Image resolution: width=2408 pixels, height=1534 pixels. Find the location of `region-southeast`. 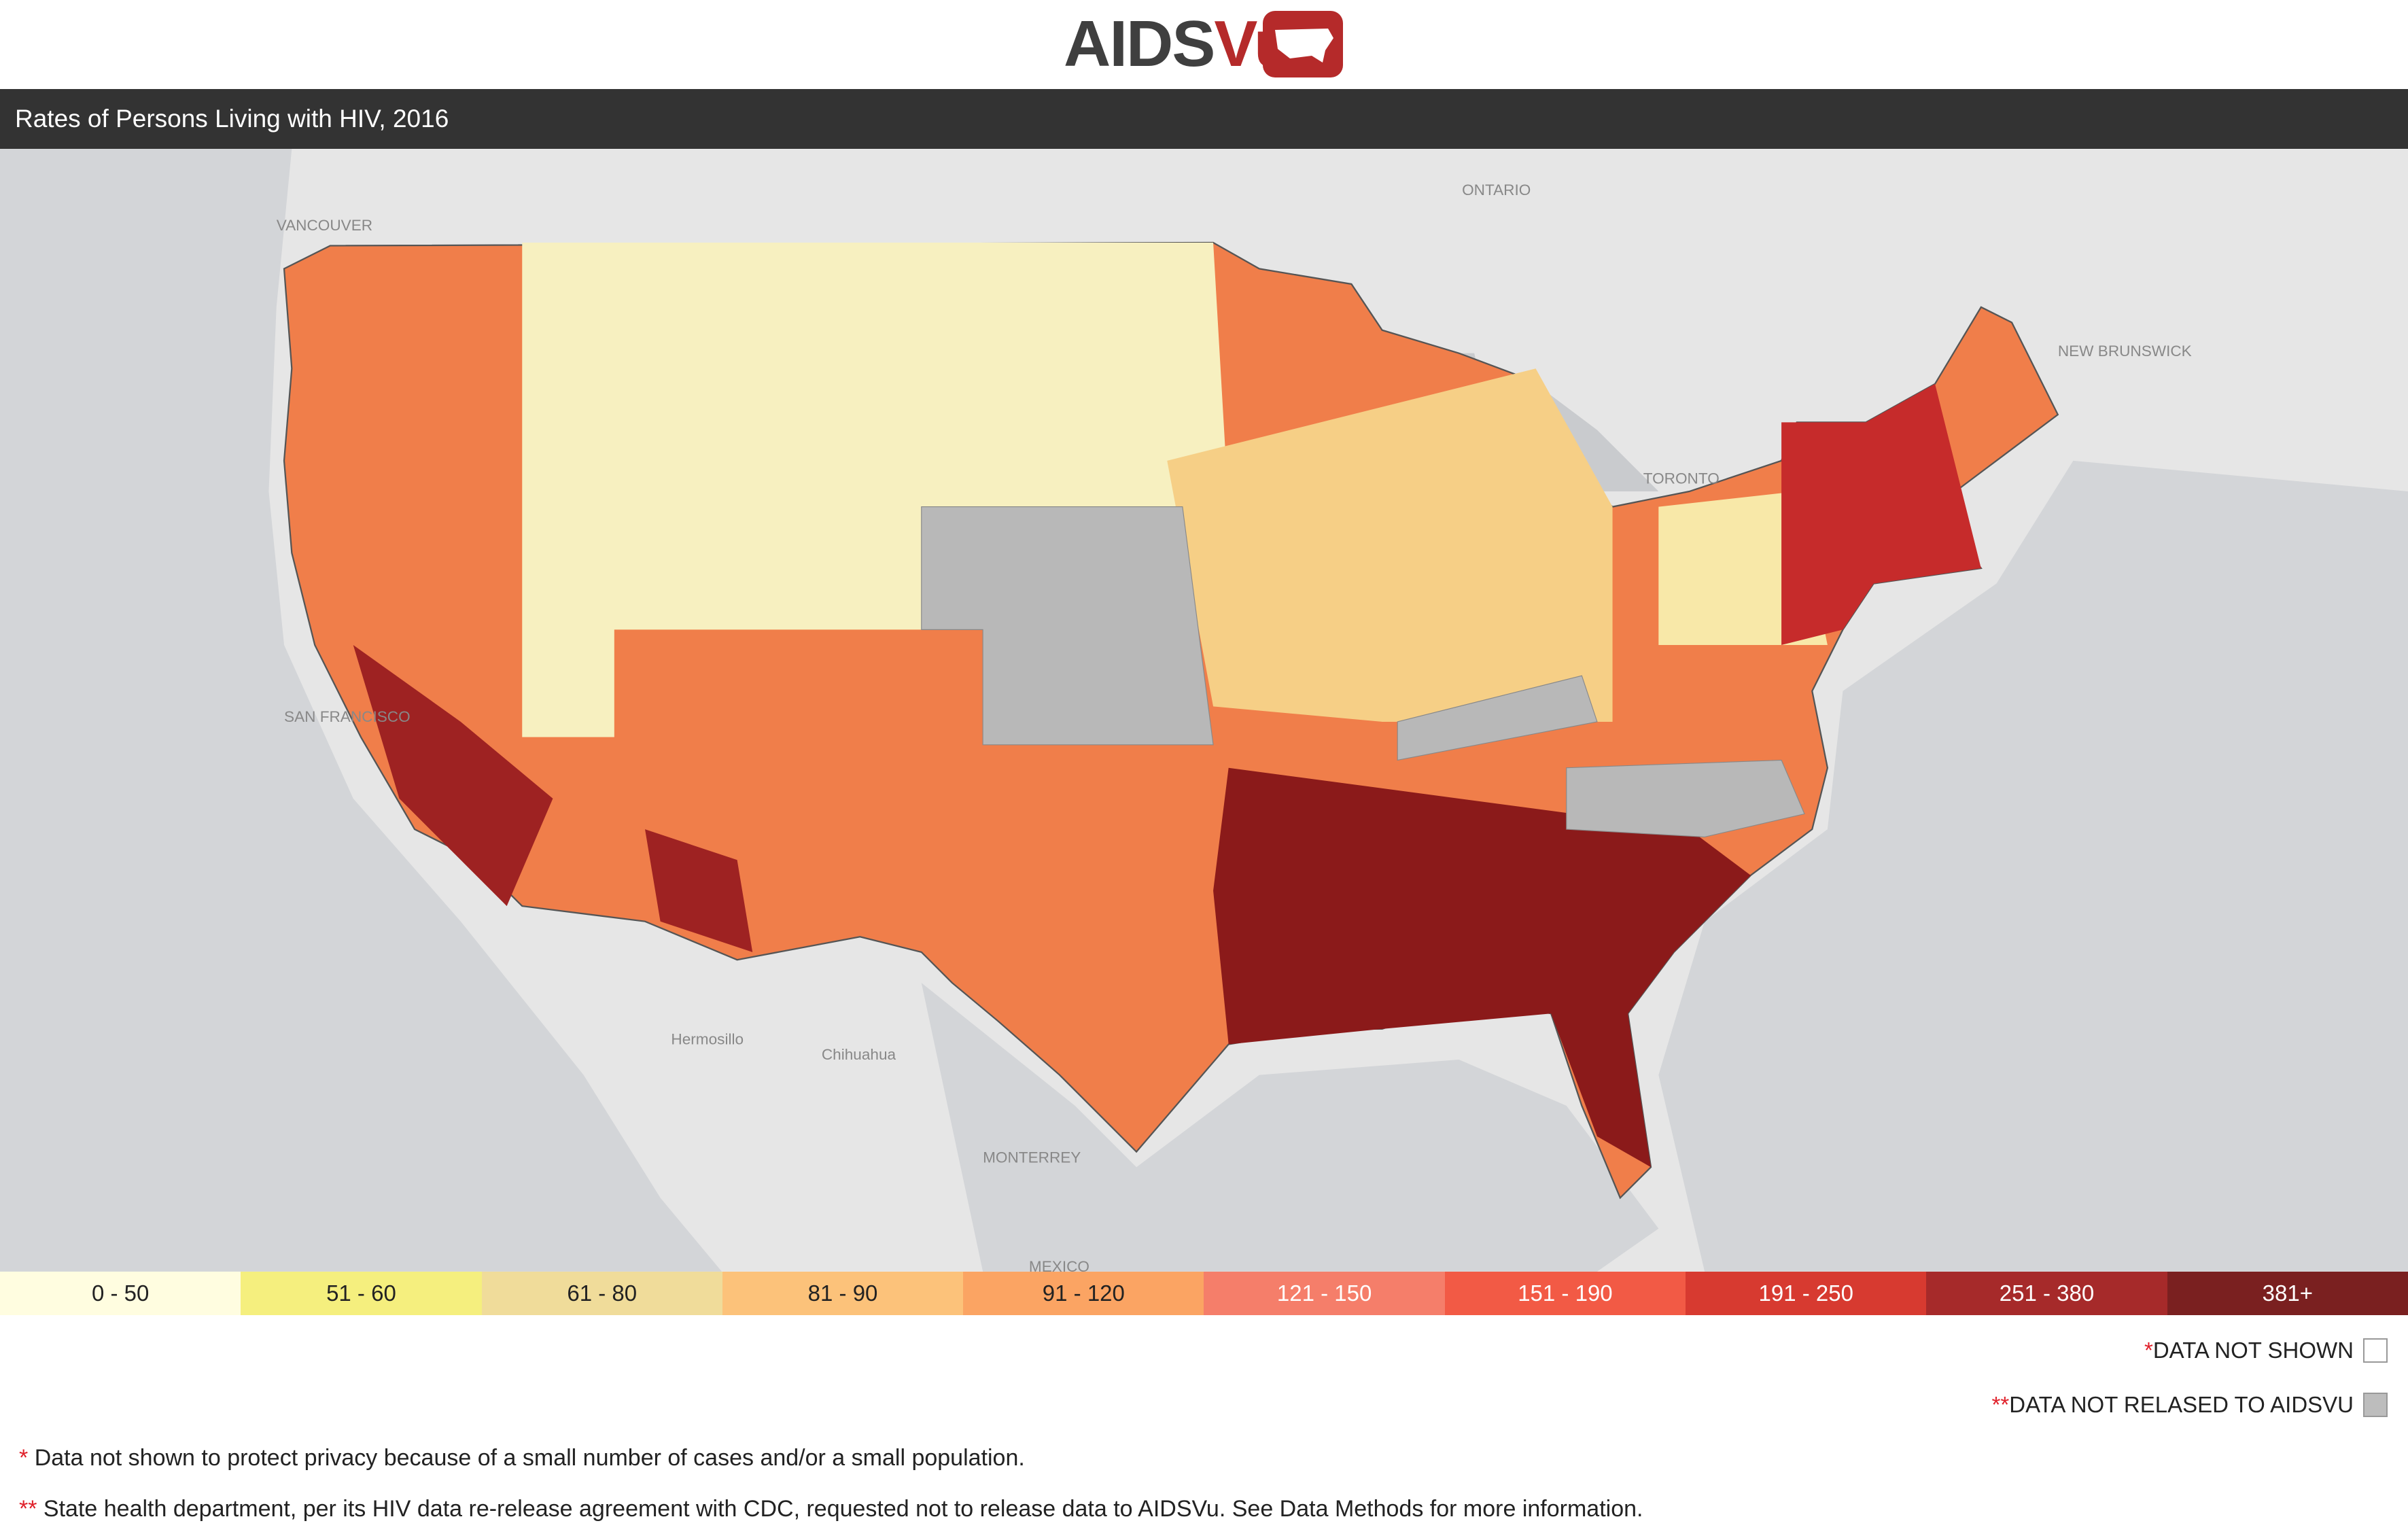

region-southeast is located at coordinates (1482, 967).